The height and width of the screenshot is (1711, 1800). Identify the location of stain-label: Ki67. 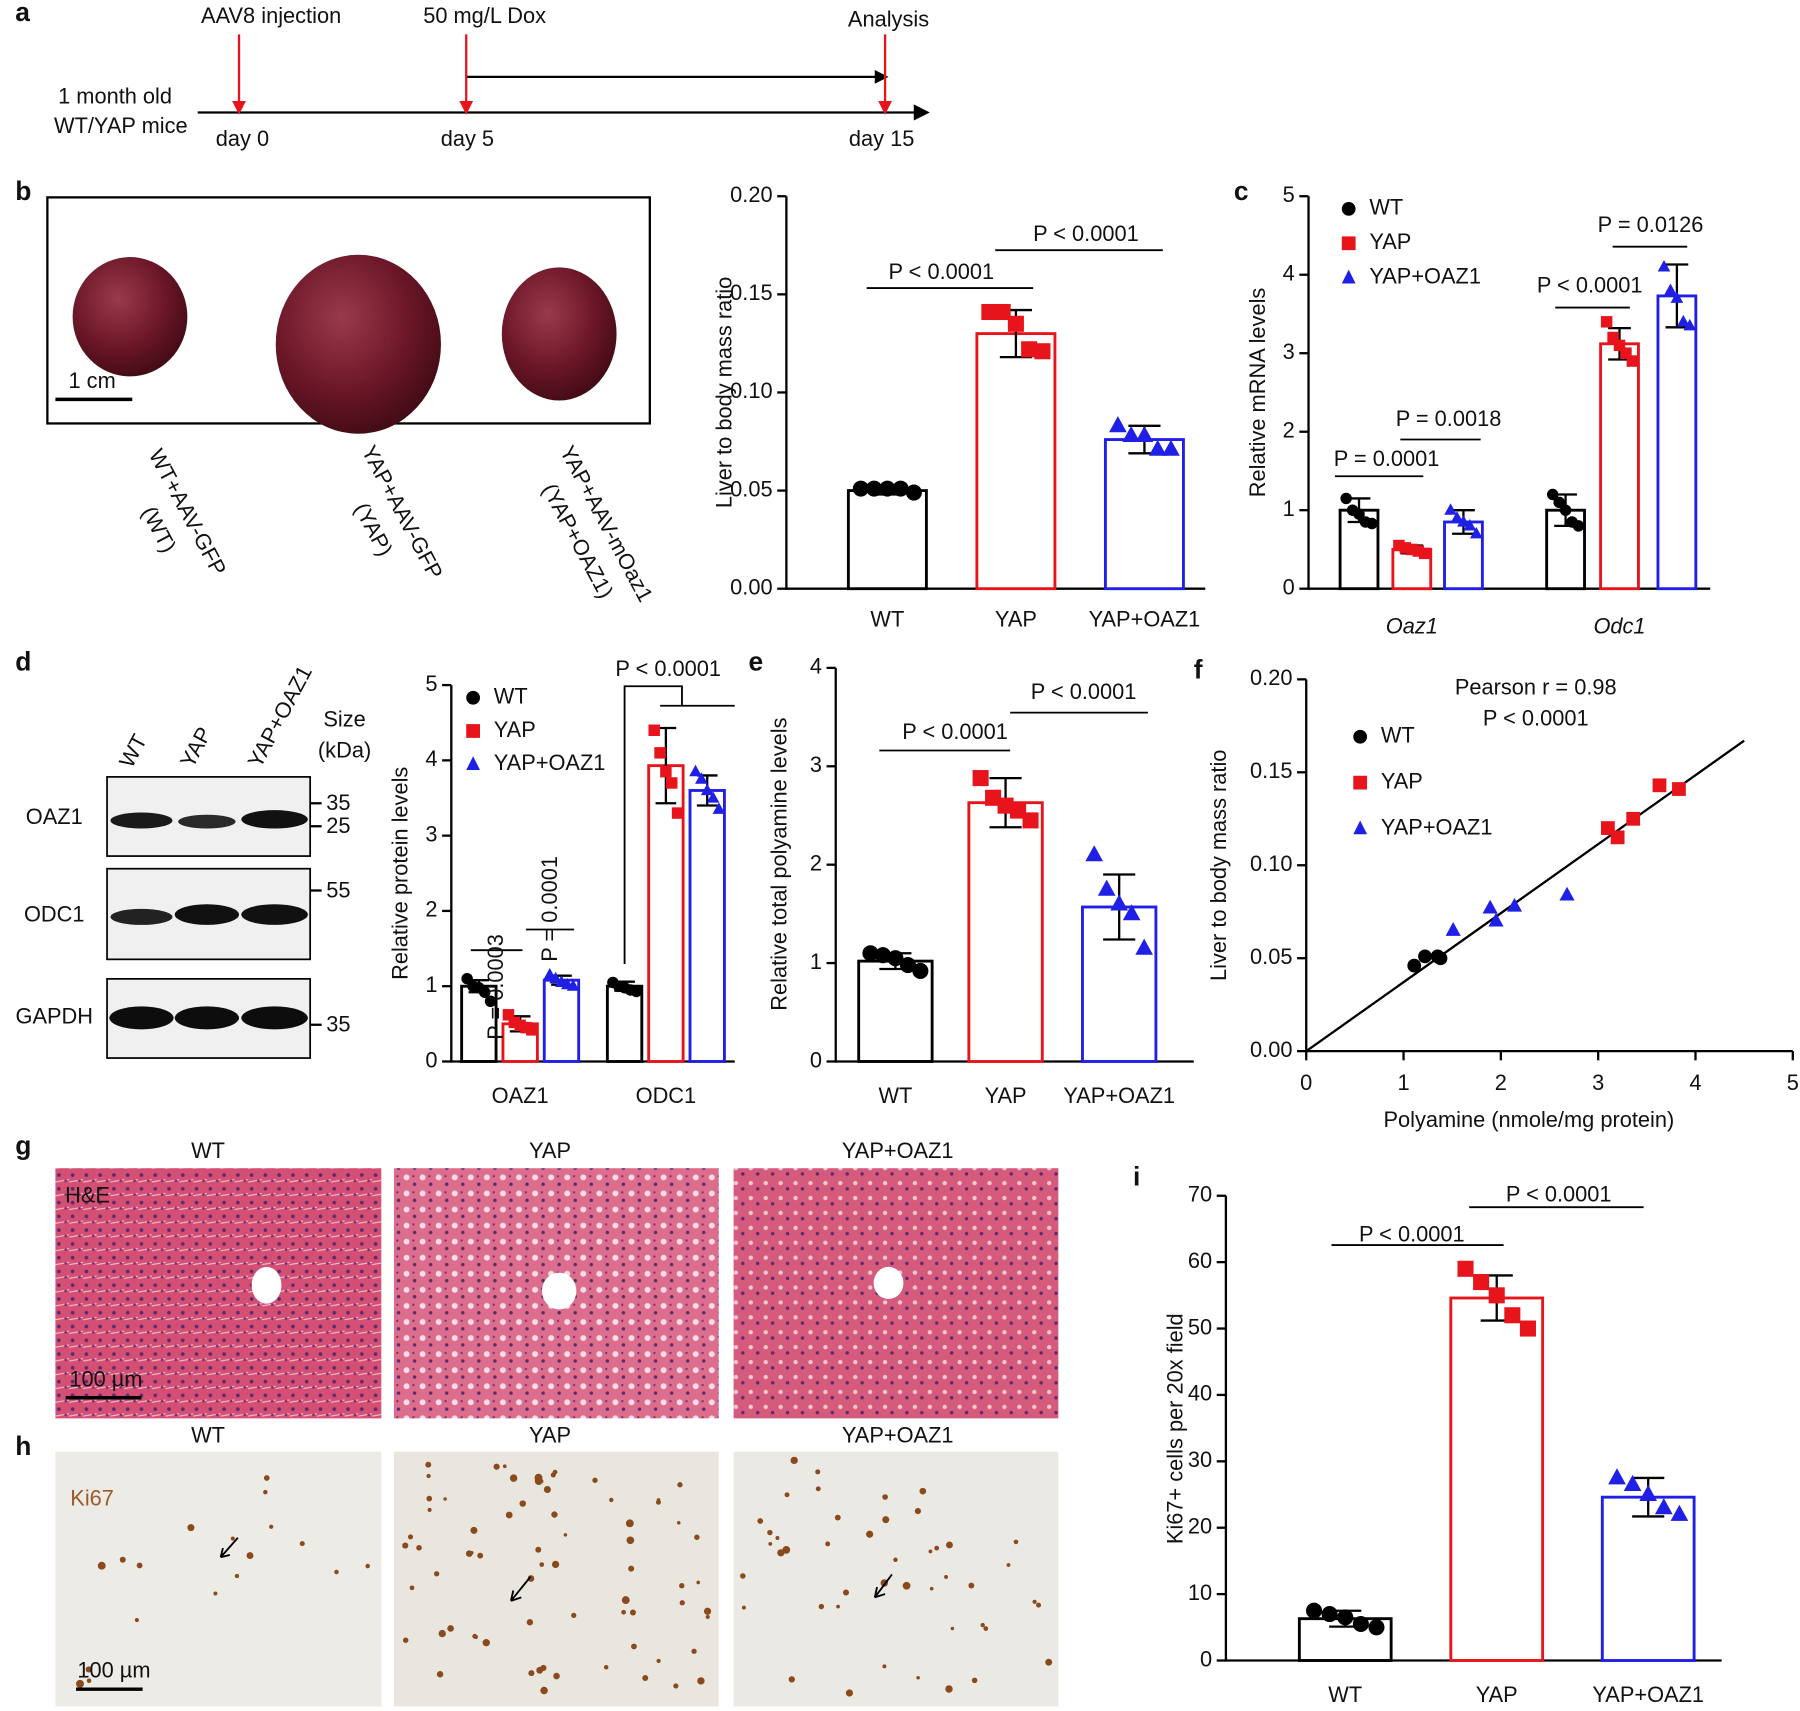
(92, 1498).